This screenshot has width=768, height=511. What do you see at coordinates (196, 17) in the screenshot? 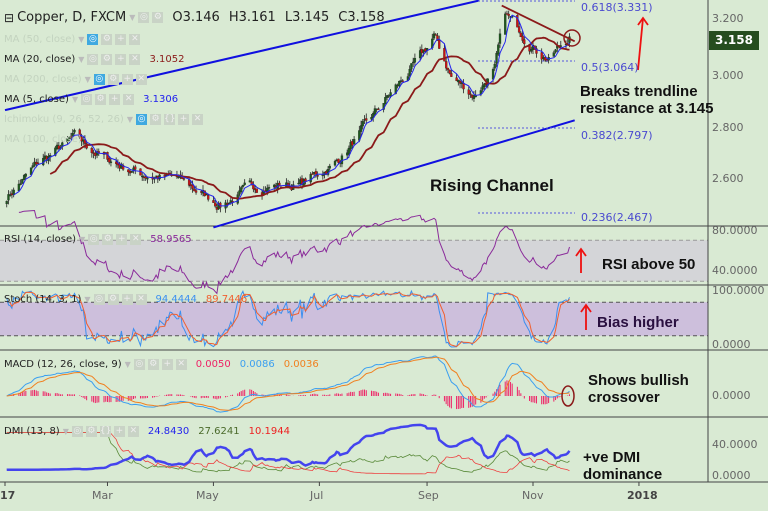
I see `open-value: O3.146` at bounding box center [196, 17].